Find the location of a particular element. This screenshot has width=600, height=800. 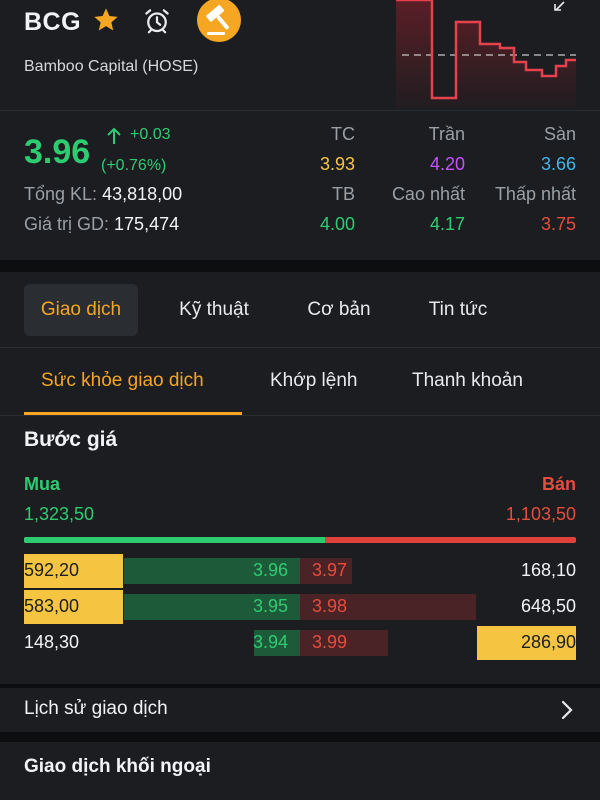

sell-volume-highlight is located at coordinates (526, 643).